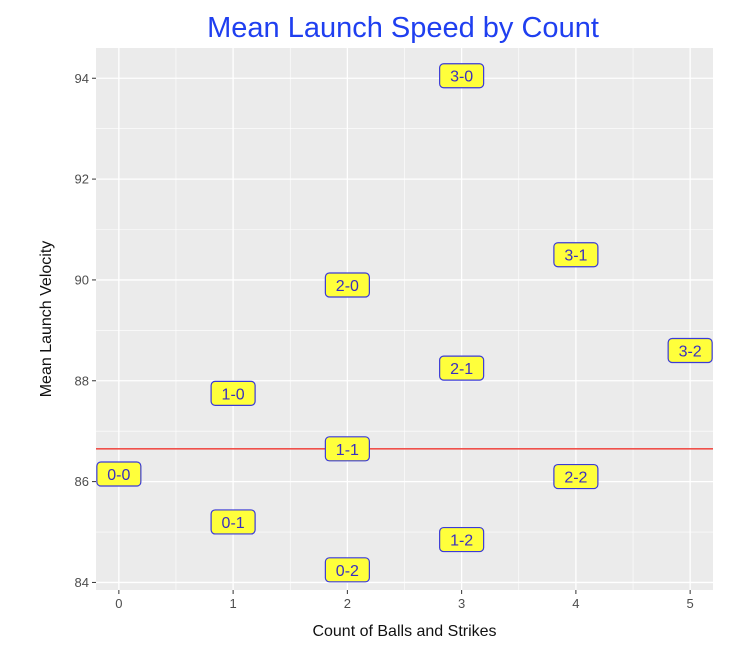  Describe the element at coordinates (118, 603) in the screenshot. I see `x-tick-label: 0` at that location.